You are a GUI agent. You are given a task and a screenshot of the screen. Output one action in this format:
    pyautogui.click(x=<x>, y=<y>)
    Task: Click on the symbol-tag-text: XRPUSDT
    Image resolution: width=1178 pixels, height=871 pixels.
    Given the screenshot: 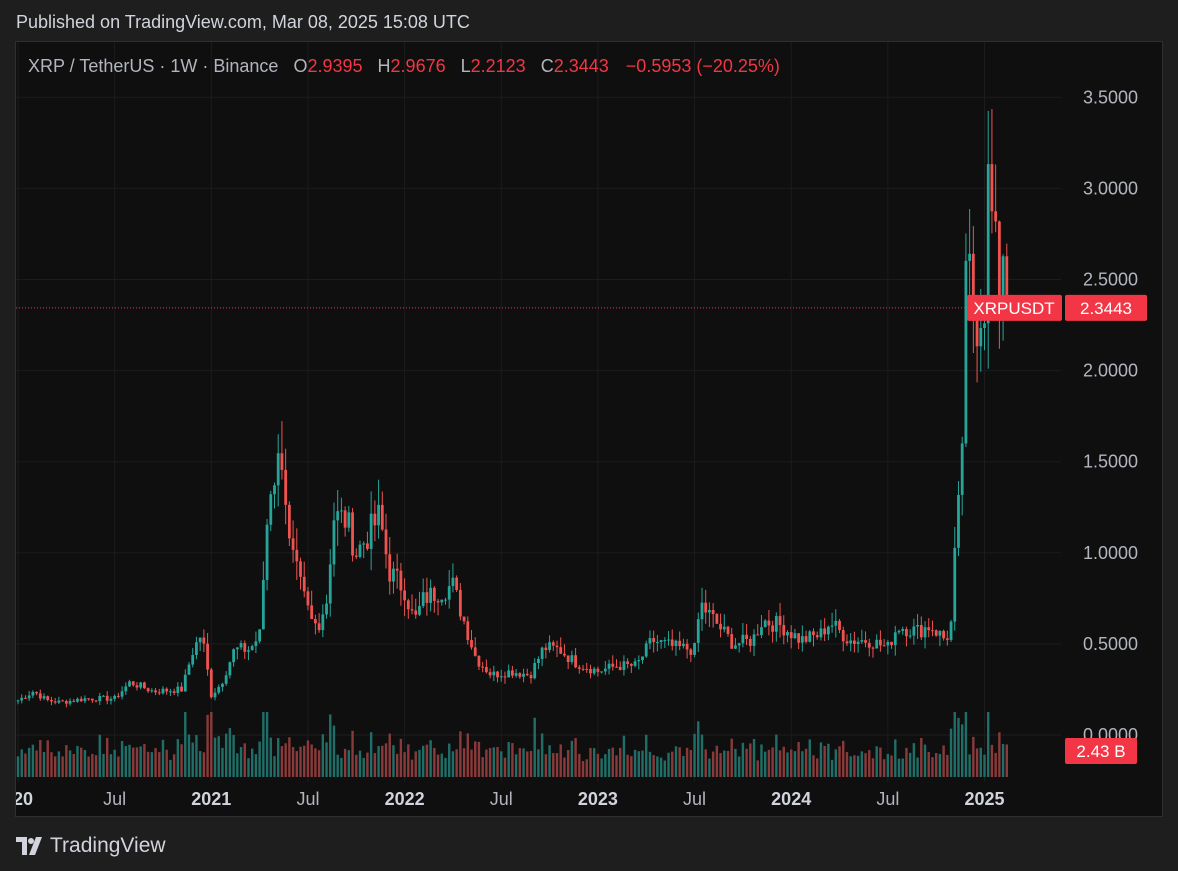 What is the action you would take?
    pyautogui.click(x=1013, y=308)
    